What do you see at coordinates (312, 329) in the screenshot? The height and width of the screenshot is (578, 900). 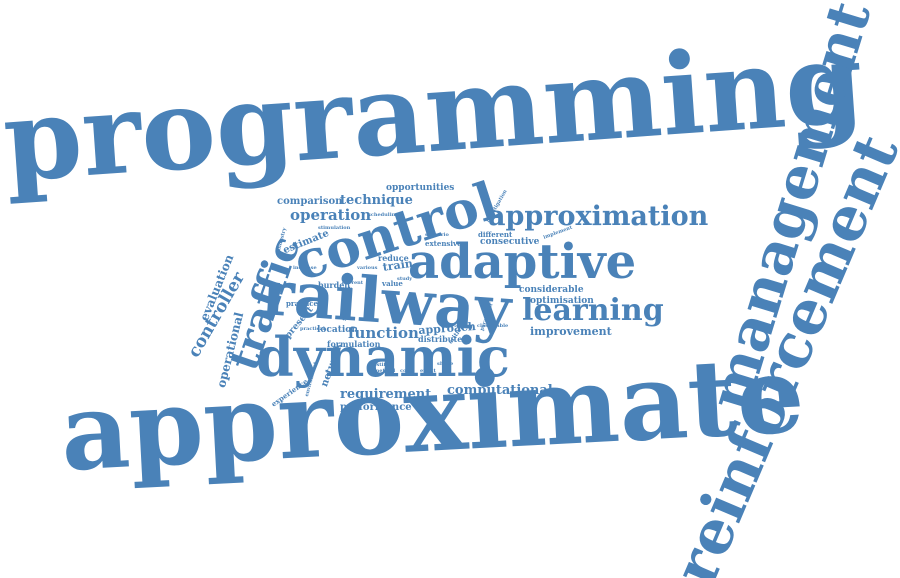 I see `word-practical: practical` at bounding box center [312, 329].